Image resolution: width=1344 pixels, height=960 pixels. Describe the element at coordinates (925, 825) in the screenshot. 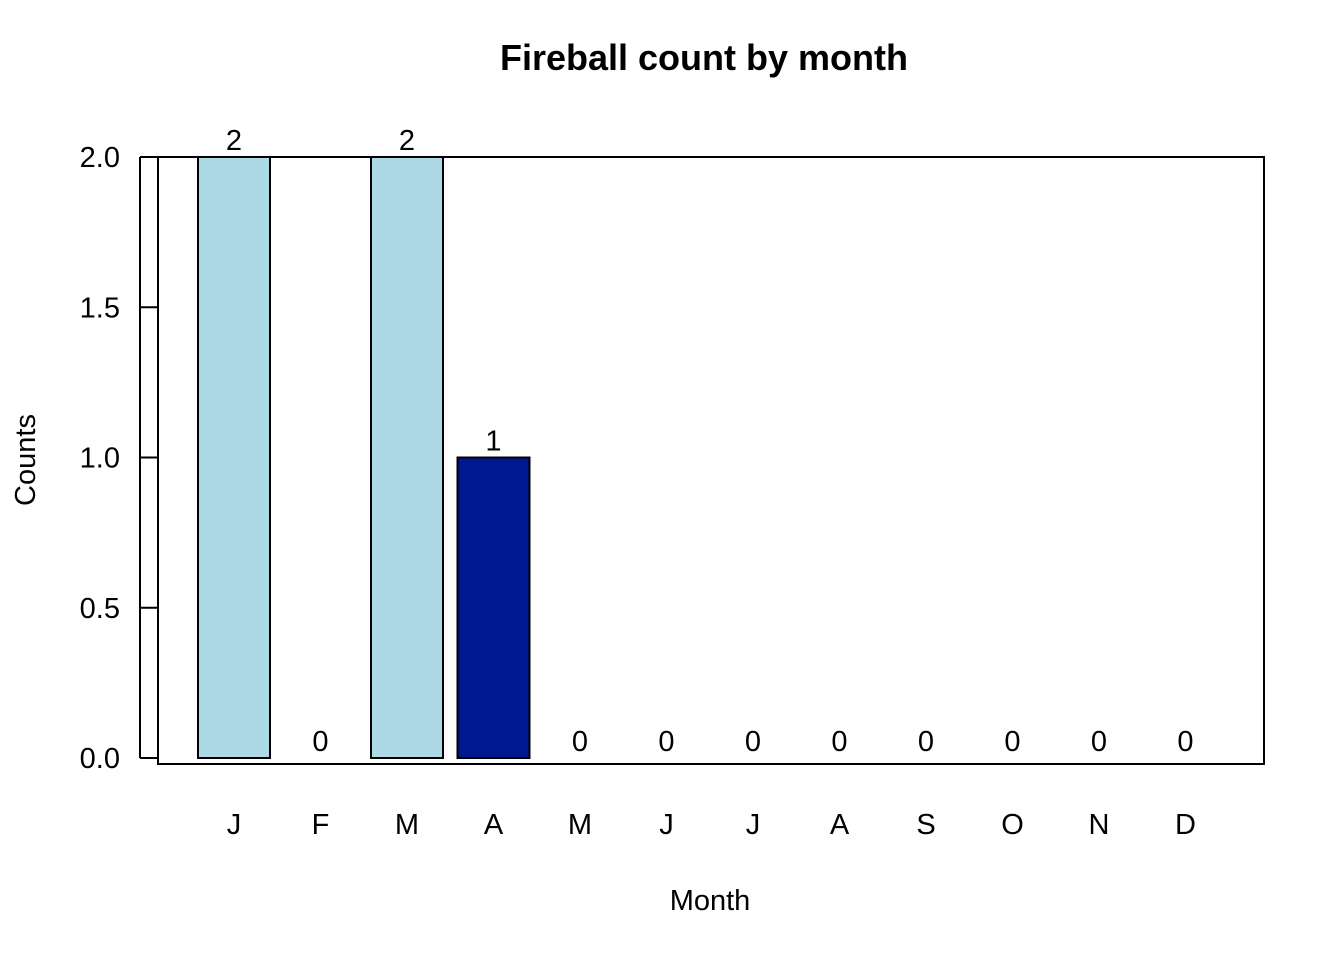

I see `x-tick-label: S` at that location.